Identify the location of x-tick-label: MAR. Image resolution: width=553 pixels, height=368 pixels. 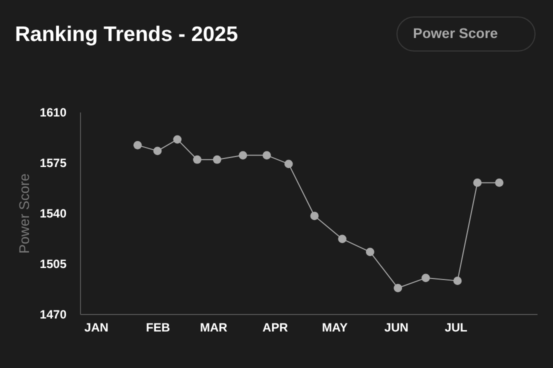
(214, 327).